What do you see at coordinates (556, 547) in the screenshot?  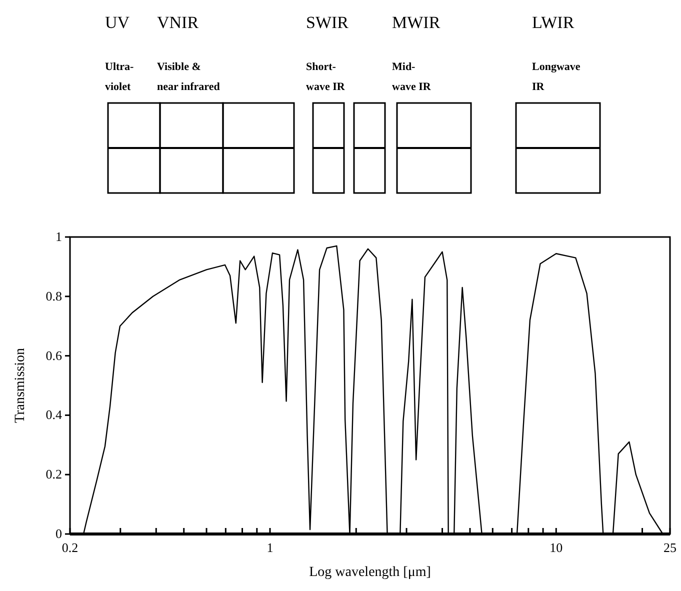 I see `x-tick-label: 10` at bounding box center [556, 547].